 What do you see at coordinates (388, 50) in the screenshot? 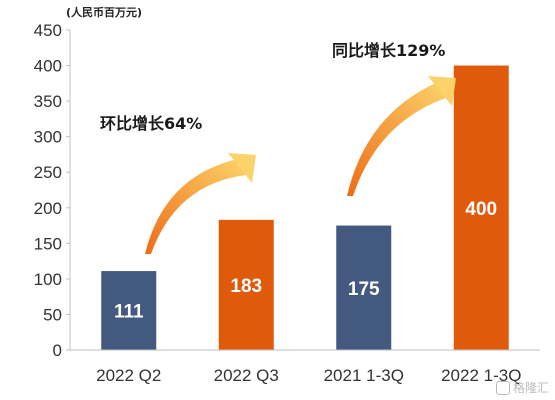
I see `growth-annotation: 同比增长129%` at bounding box center [388, 50].